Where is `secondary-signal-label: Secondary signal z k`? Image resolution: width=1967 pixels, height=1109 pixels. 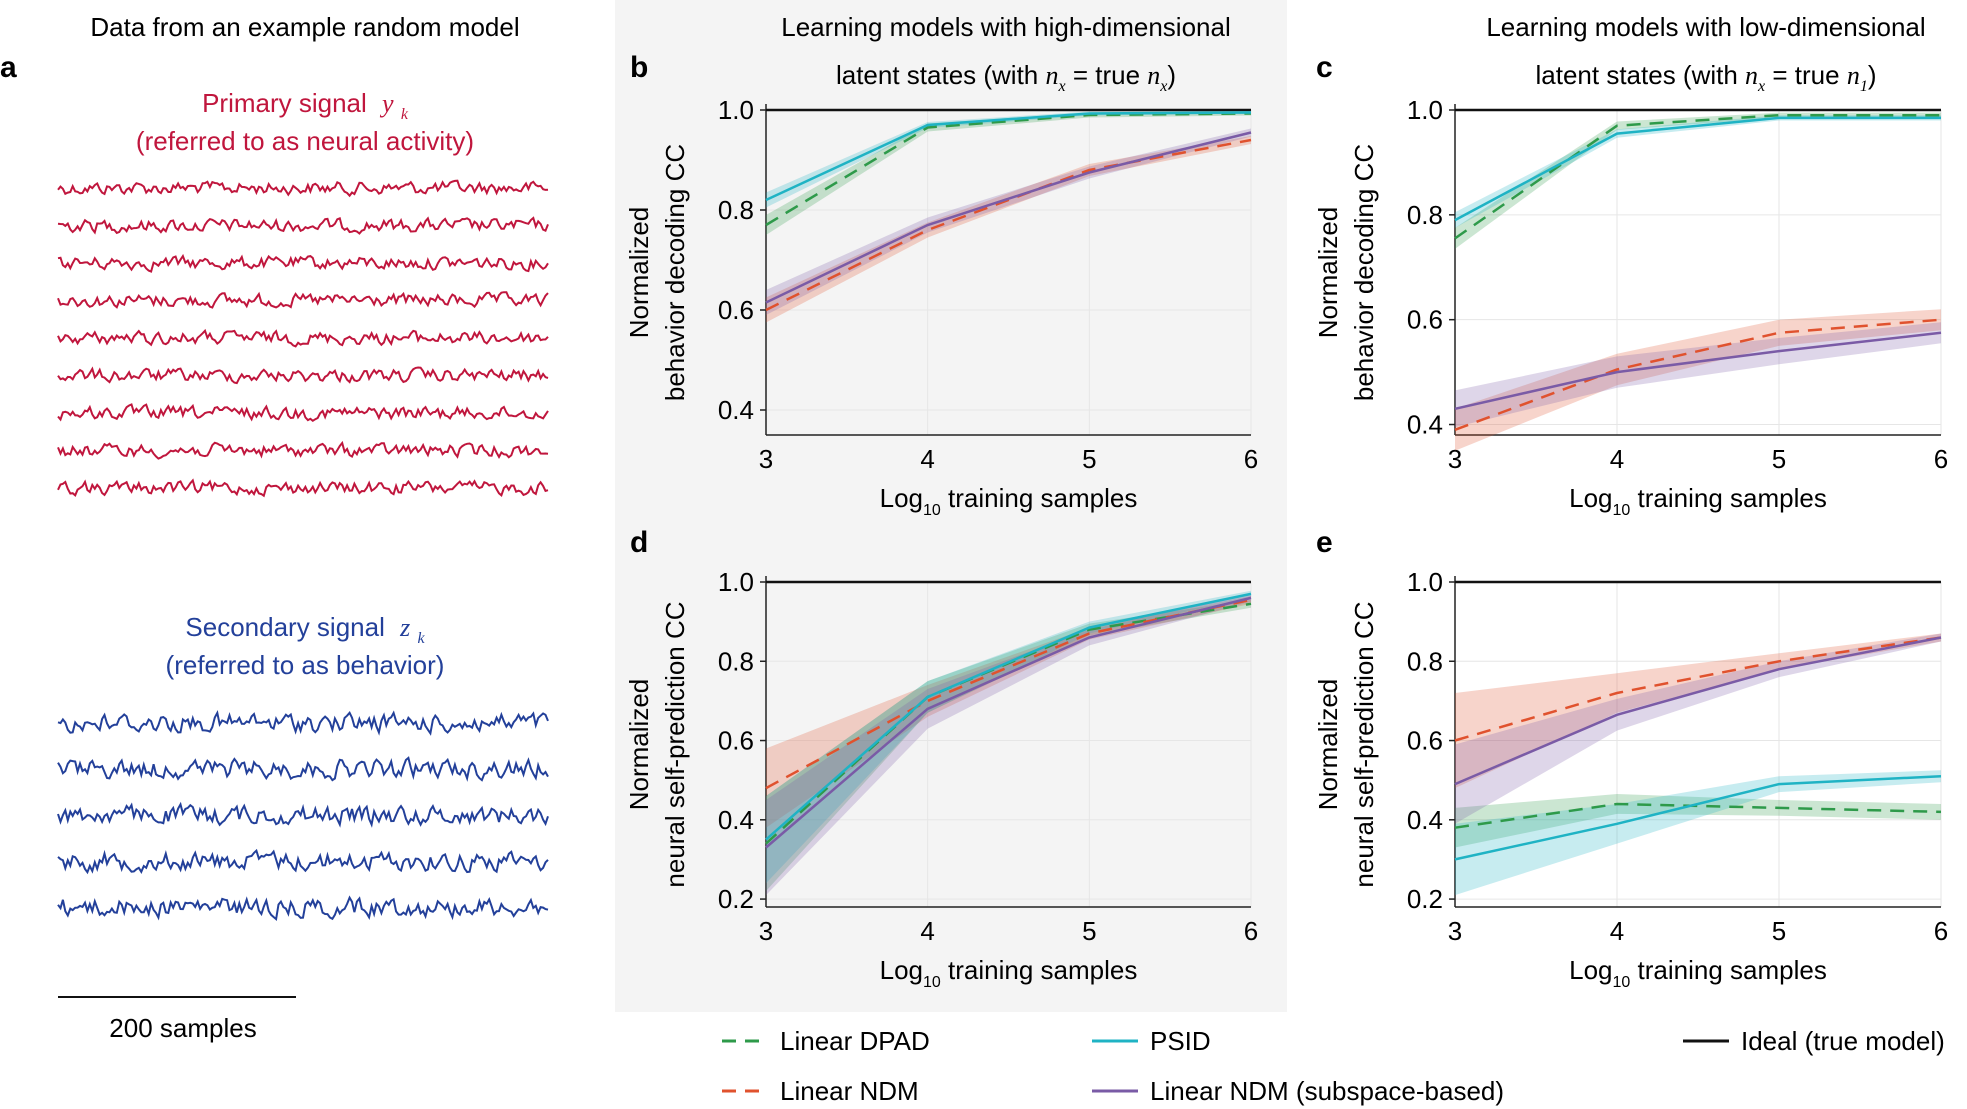
secondary-signal-label: Secondary signal z k is located at coordinates (305, 629).